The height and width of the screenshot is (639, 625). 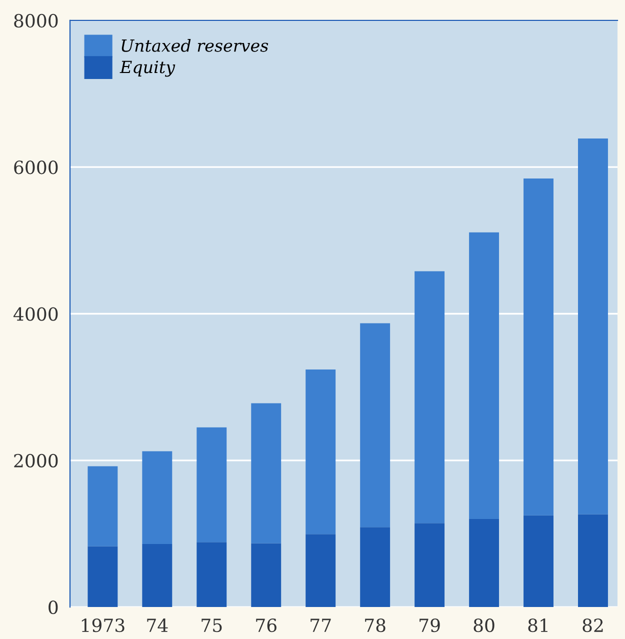 What do you see at coordinates (375, 625) in the screenshot?
I see `x-tick-label: 78` at bounding box center [375, 625].